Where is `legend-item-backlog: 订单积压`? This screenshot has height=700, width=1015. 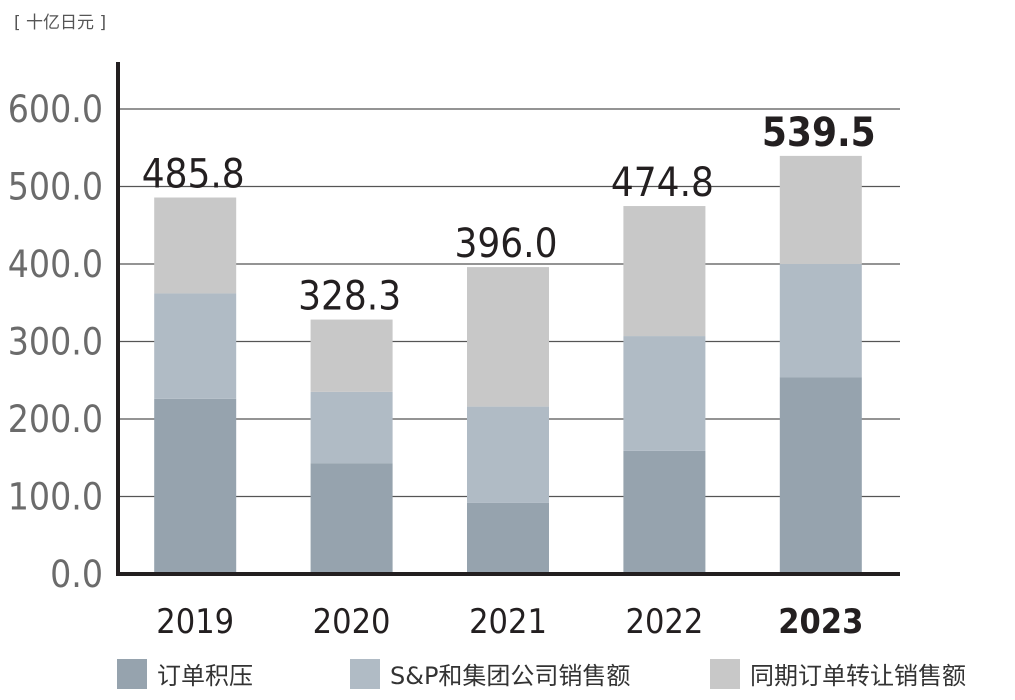 legend-item-backlog: 订单积压 is located at coordinates (185, 673).